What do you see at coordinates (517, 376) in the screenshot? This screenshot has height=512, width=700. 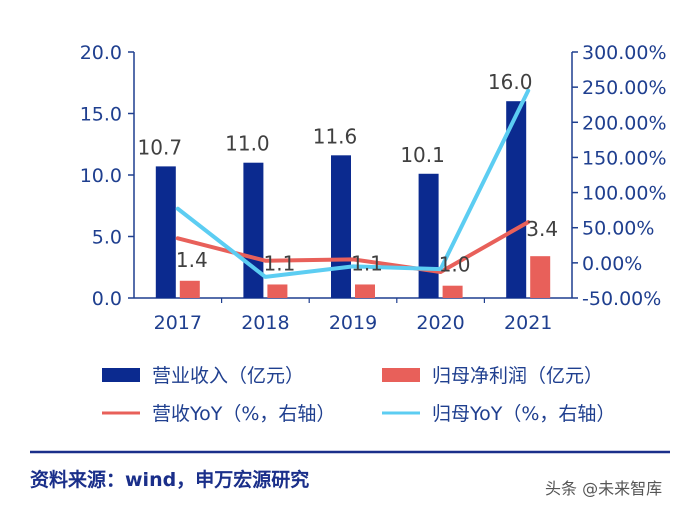 I see `legend-label-profit: 归母净利润（亿元）` at bounding box center [517, 376].